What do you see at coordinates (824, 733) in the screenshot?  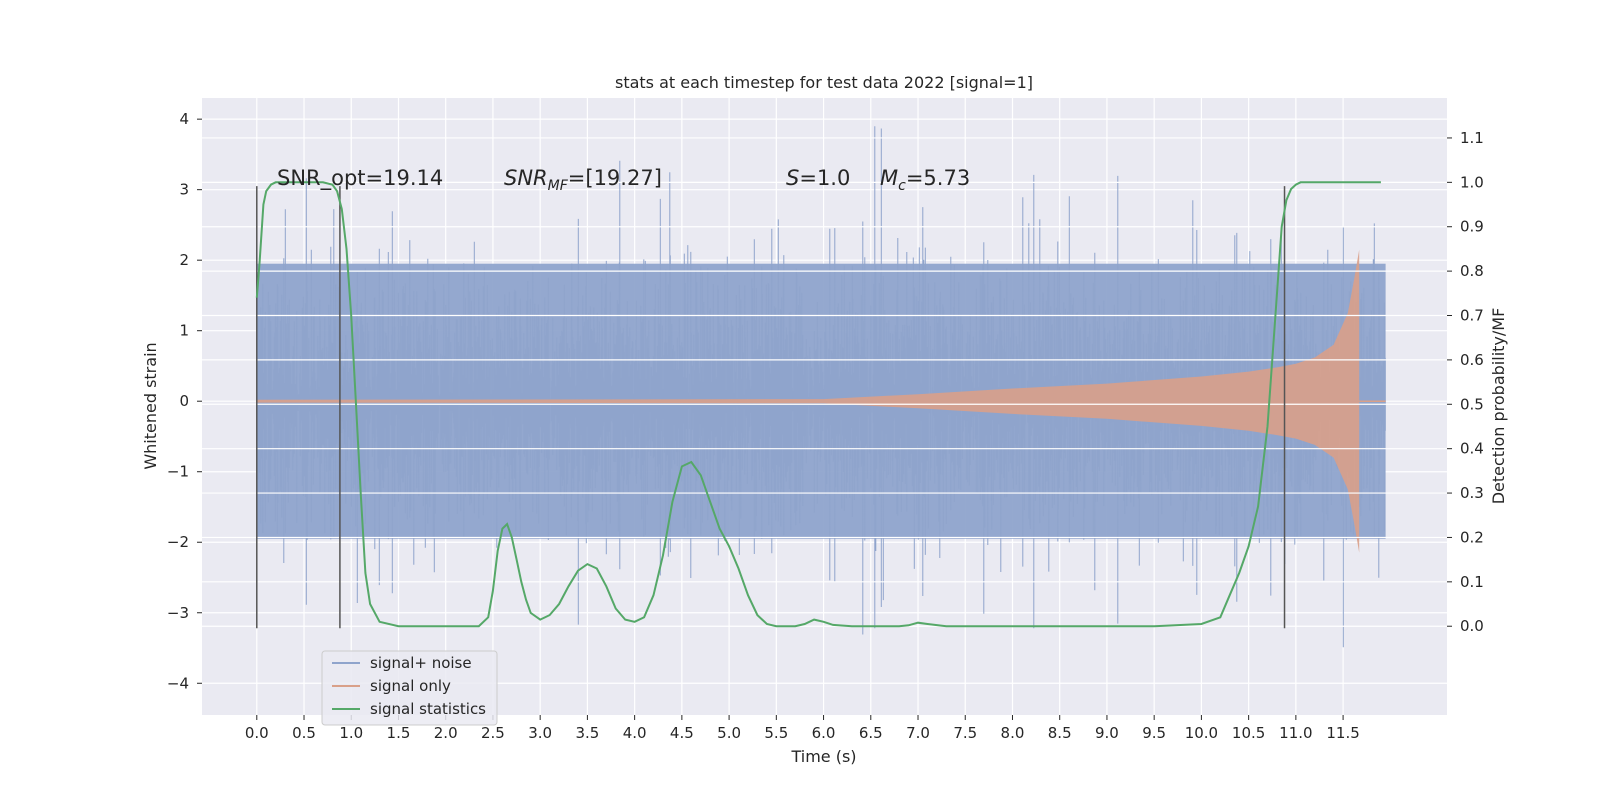 I see `x-tick-label: 6.0` at bounding box center [824, 733].